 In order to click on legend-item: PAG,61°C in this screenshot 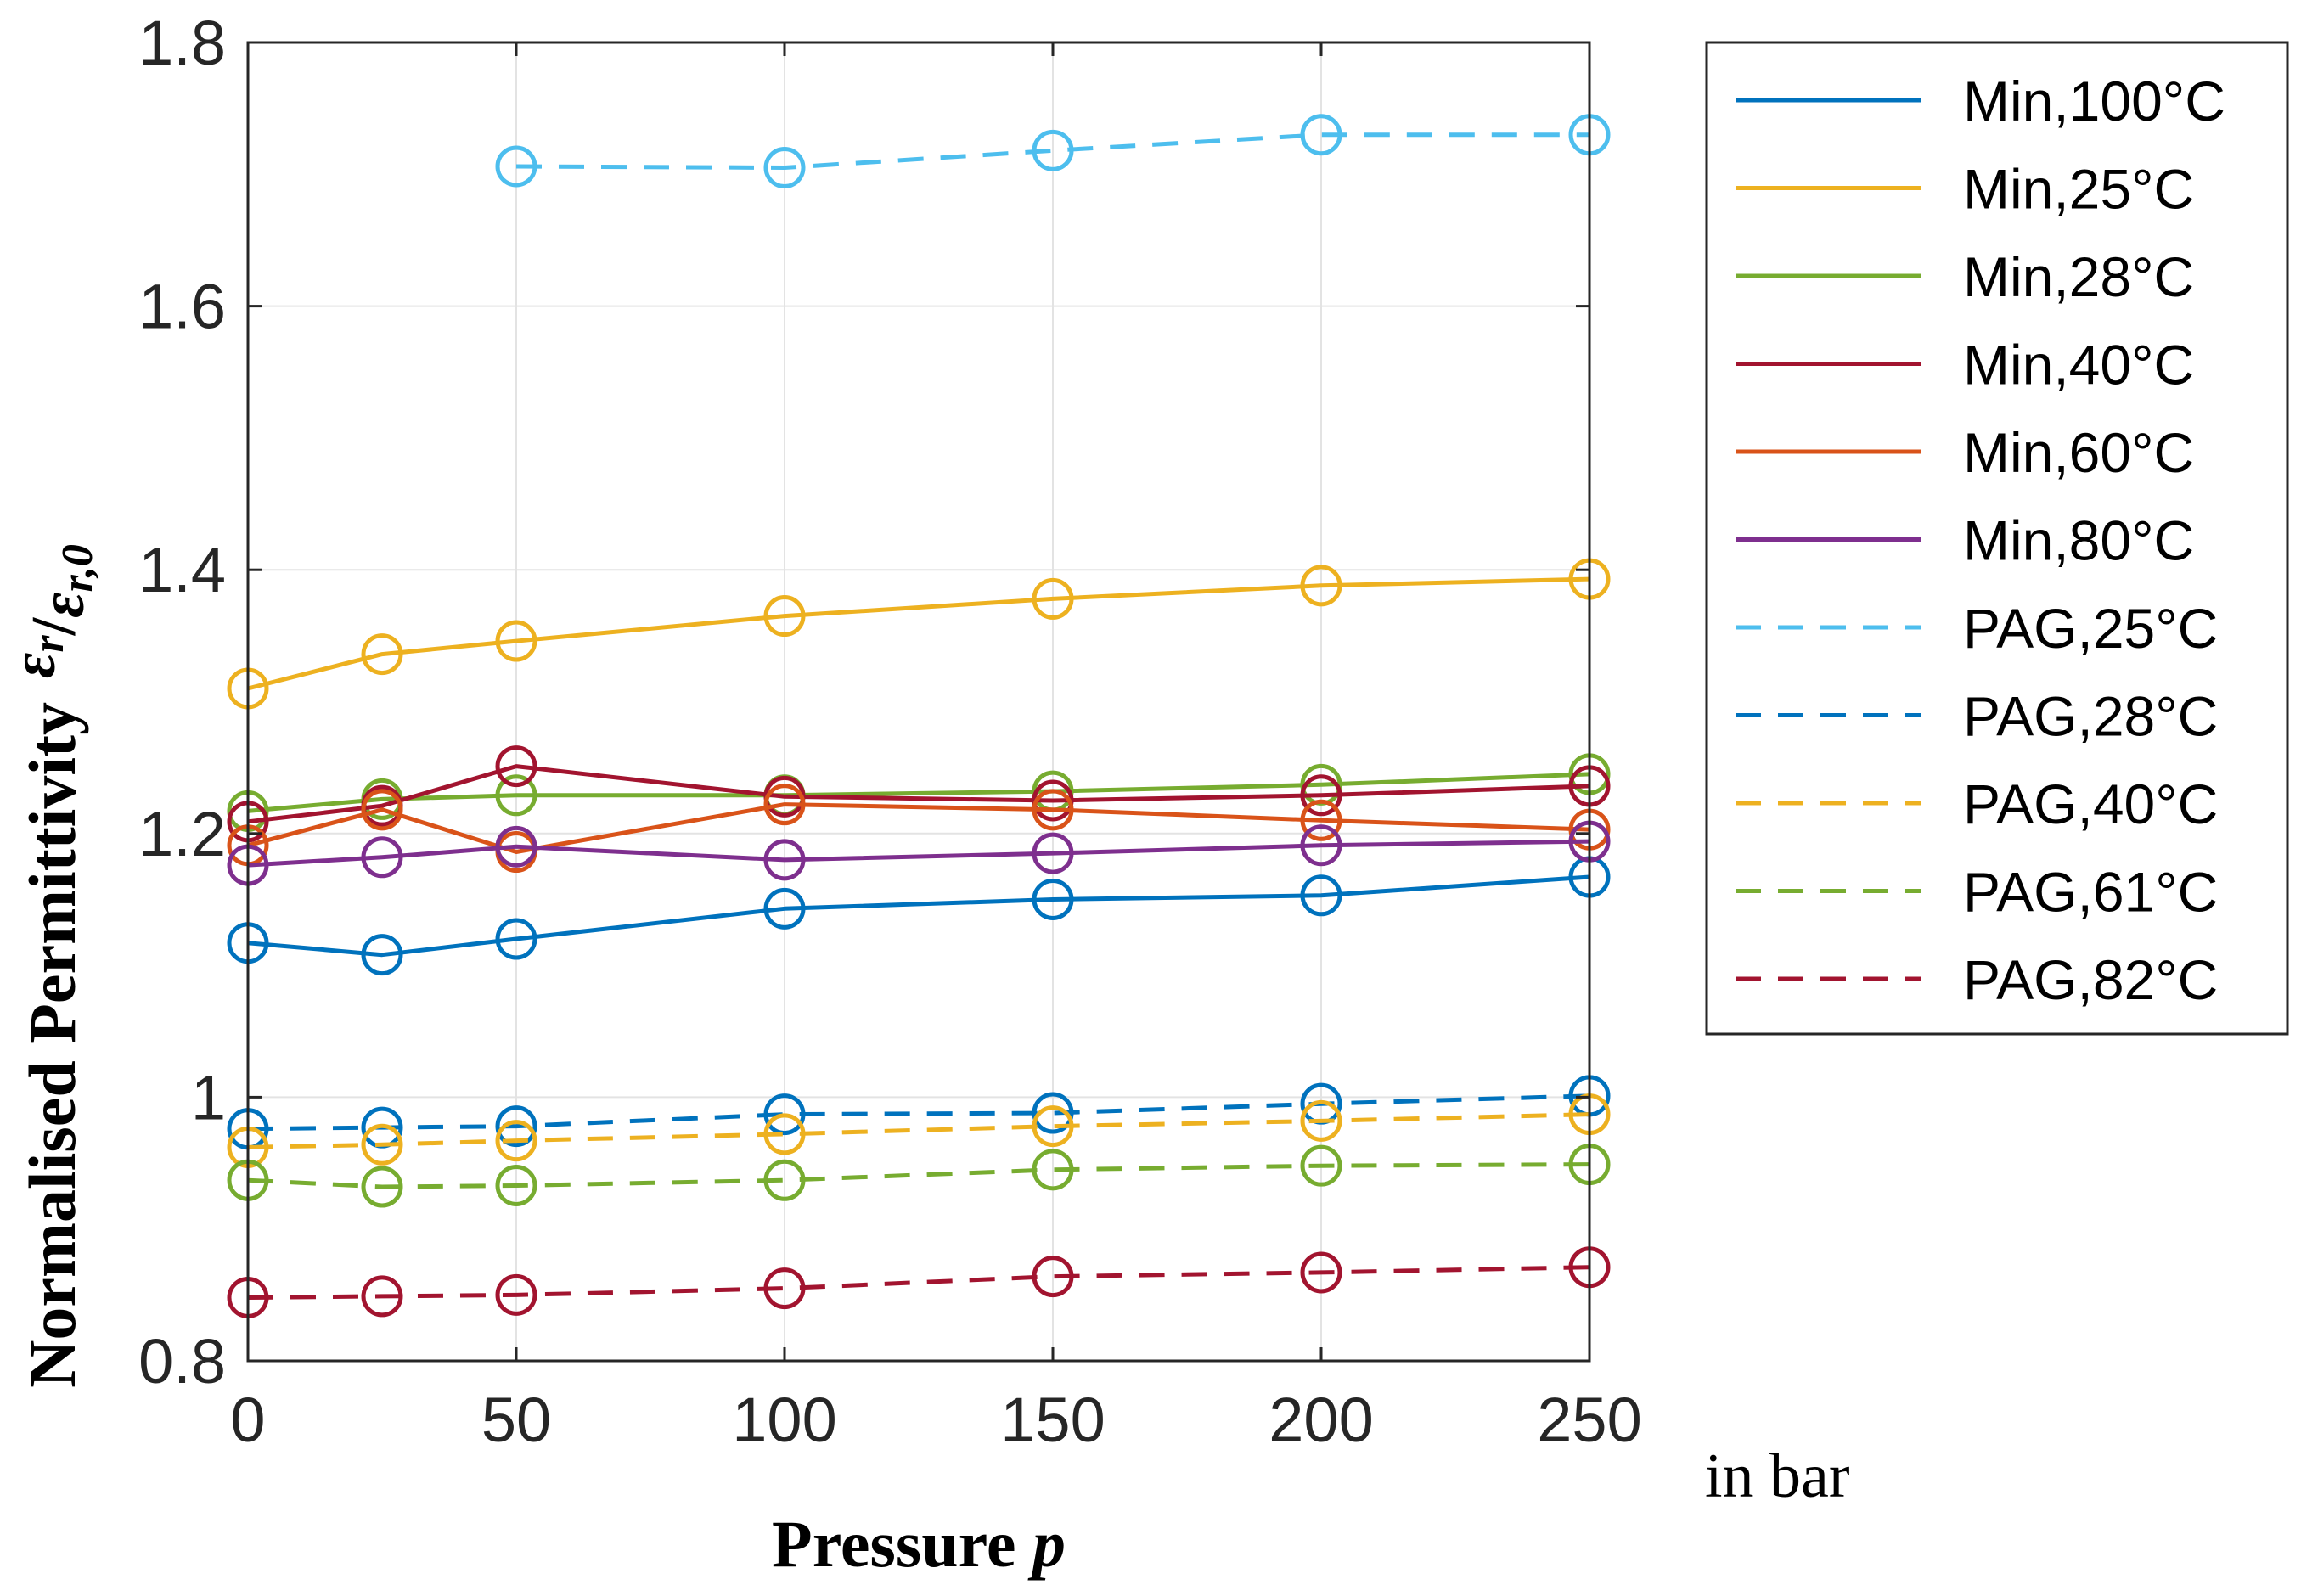, I will do `click(1977, 892)`.